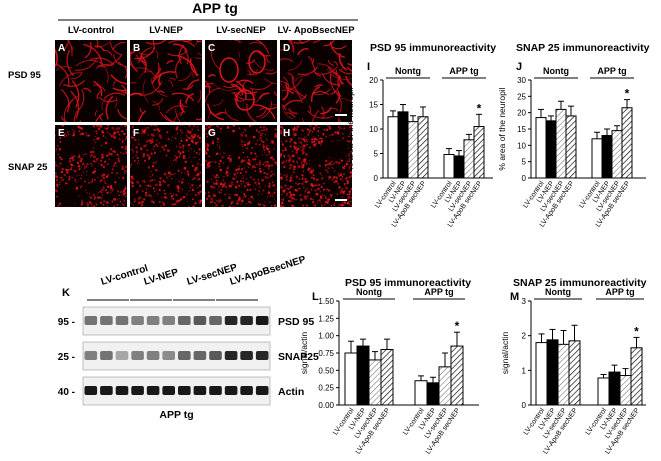  What do you see at coordinates (326, 388) in the screenshot?
I see `y-tick-label: 0.25` at bounding box center [326, 388].